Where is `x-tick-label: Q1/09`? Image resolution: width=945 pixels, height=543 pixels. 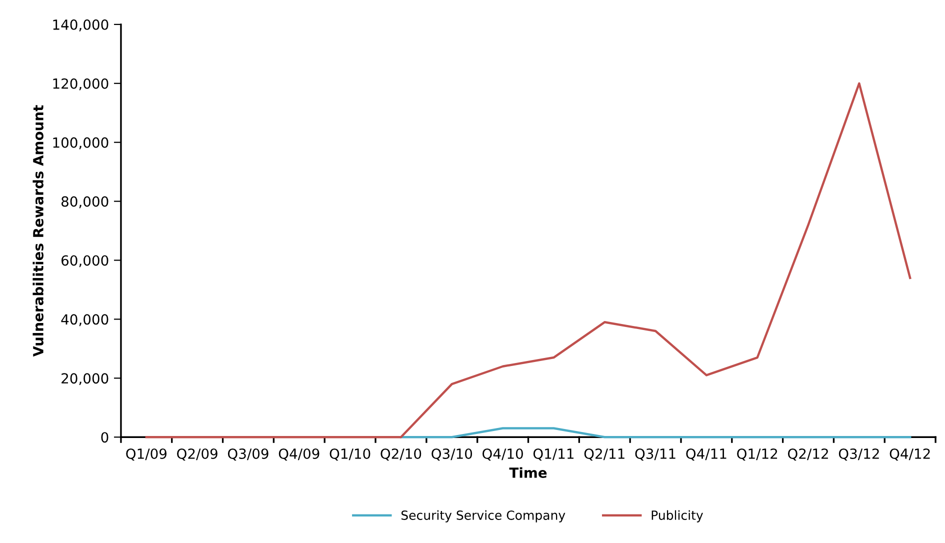
x-tick-label: Q1/09 is located at coordinates (146, 454).